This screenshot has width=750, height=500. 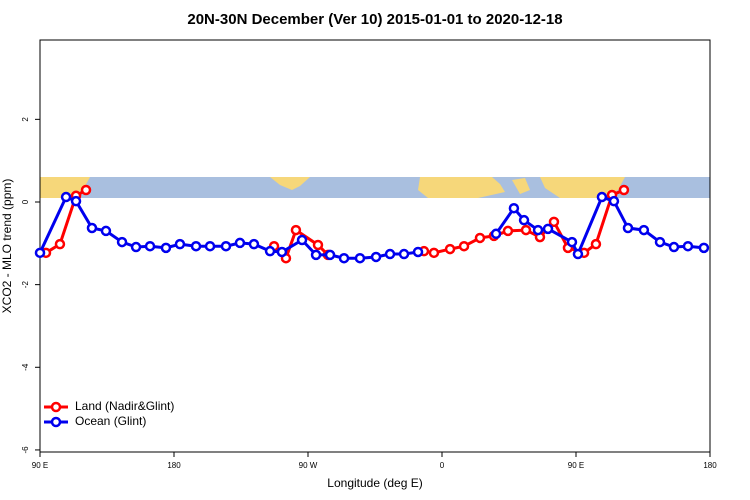 What do you see at coordinates (25, 450) in the screenshot?
I see `y-tick-label: -6` at bounding box center [25, 450].